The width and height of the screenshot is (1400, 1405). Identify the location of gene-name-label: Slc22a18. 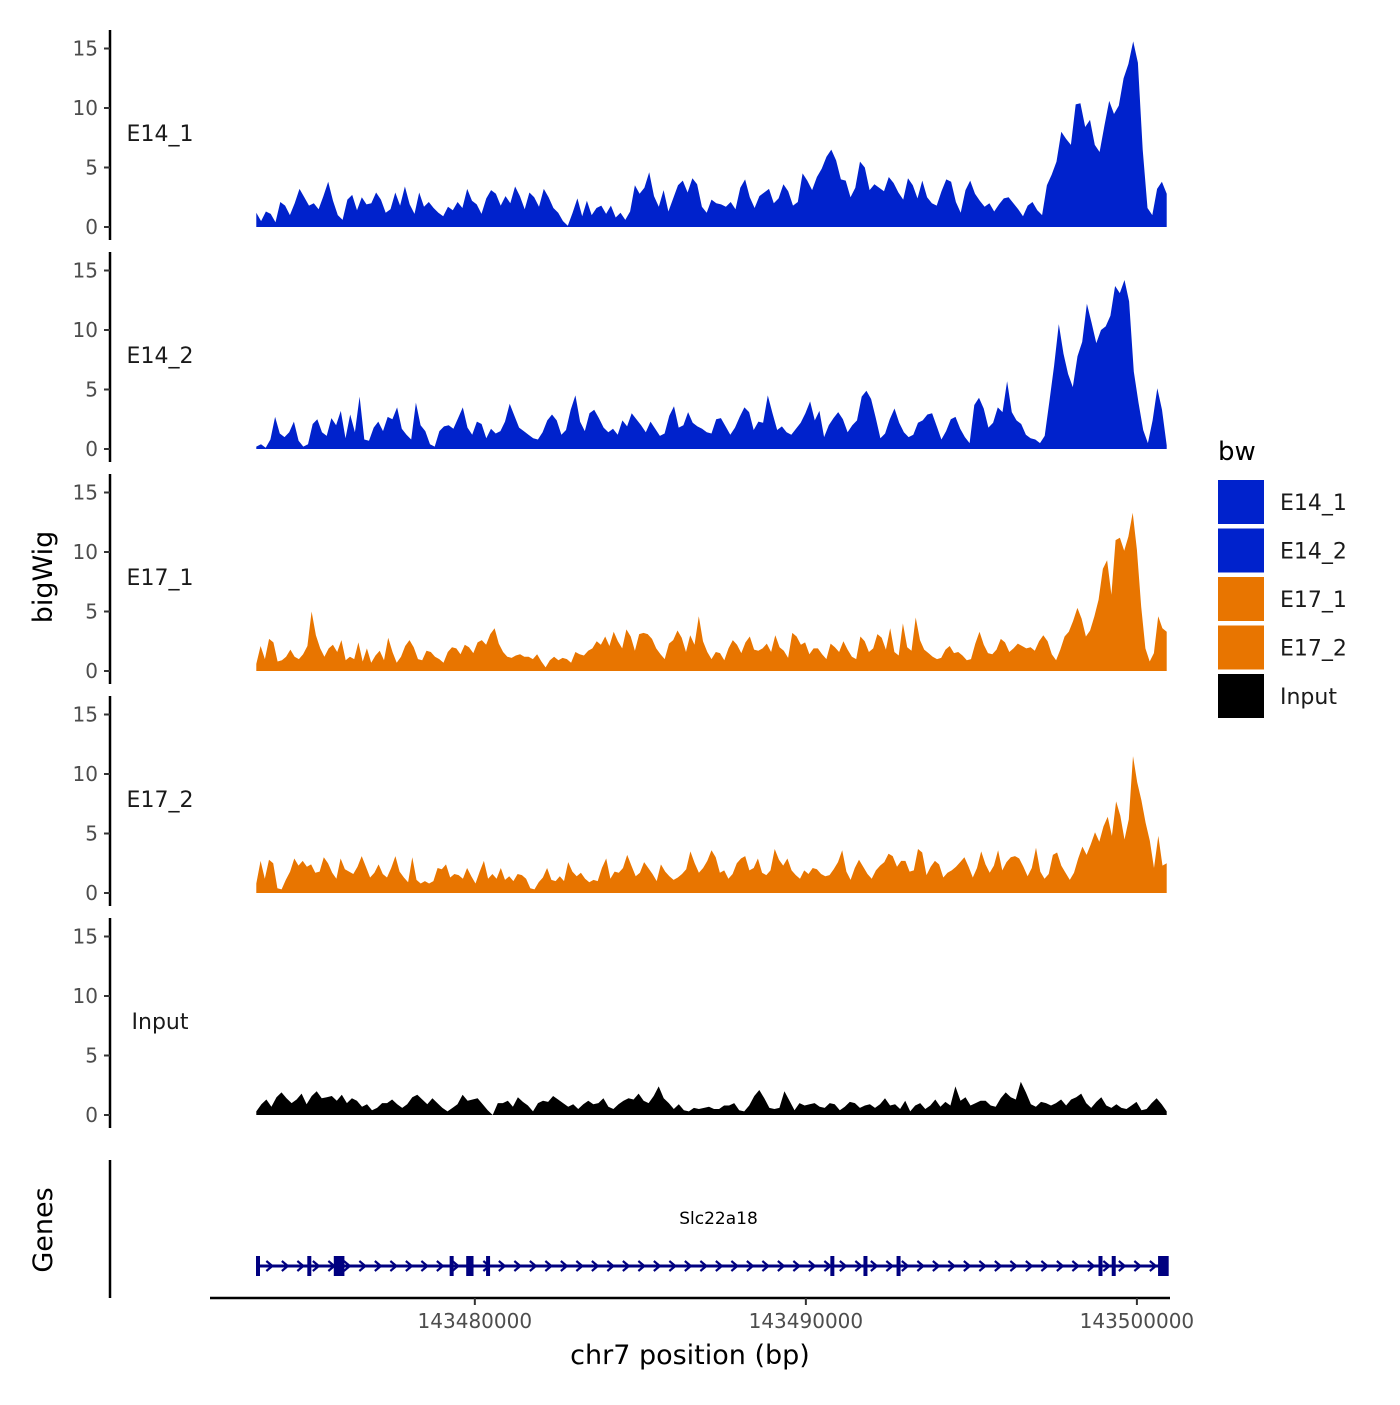
(718, 1219).